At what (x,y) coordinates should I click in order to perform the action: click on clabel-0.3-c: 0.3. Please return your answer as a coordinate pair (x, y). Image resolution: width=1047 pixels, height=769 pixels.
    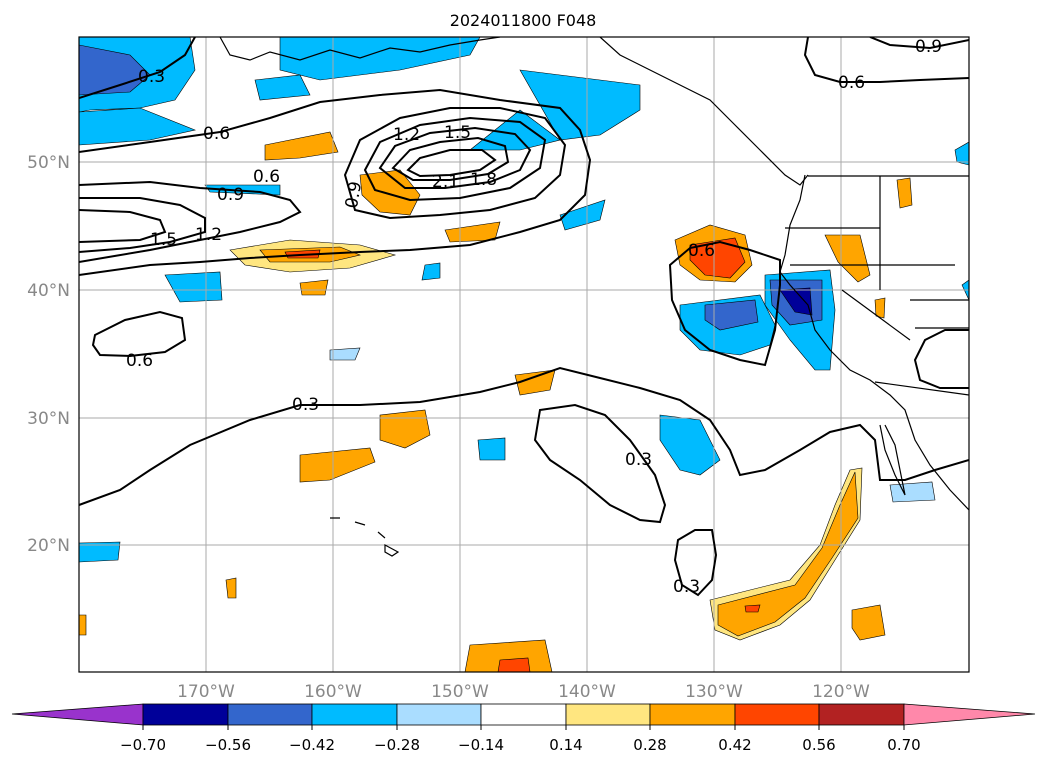
    Looking at the image, I should click on (686, 587).